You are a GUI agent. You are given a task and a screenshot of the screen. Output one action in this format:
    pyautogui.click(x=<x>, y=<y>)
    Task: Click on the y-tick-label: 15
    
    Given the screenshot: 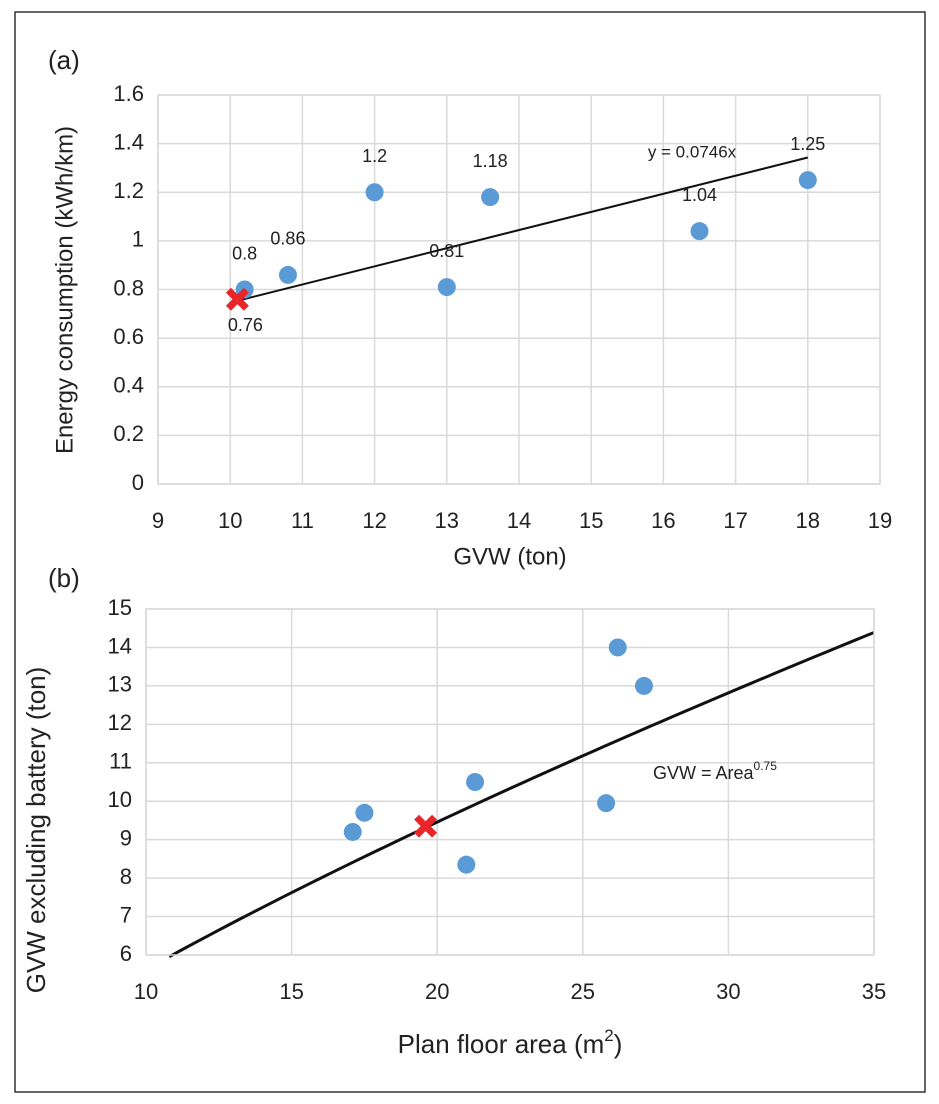 What is the action you would take?
    pyautogui.click(x=120, y=607)
    